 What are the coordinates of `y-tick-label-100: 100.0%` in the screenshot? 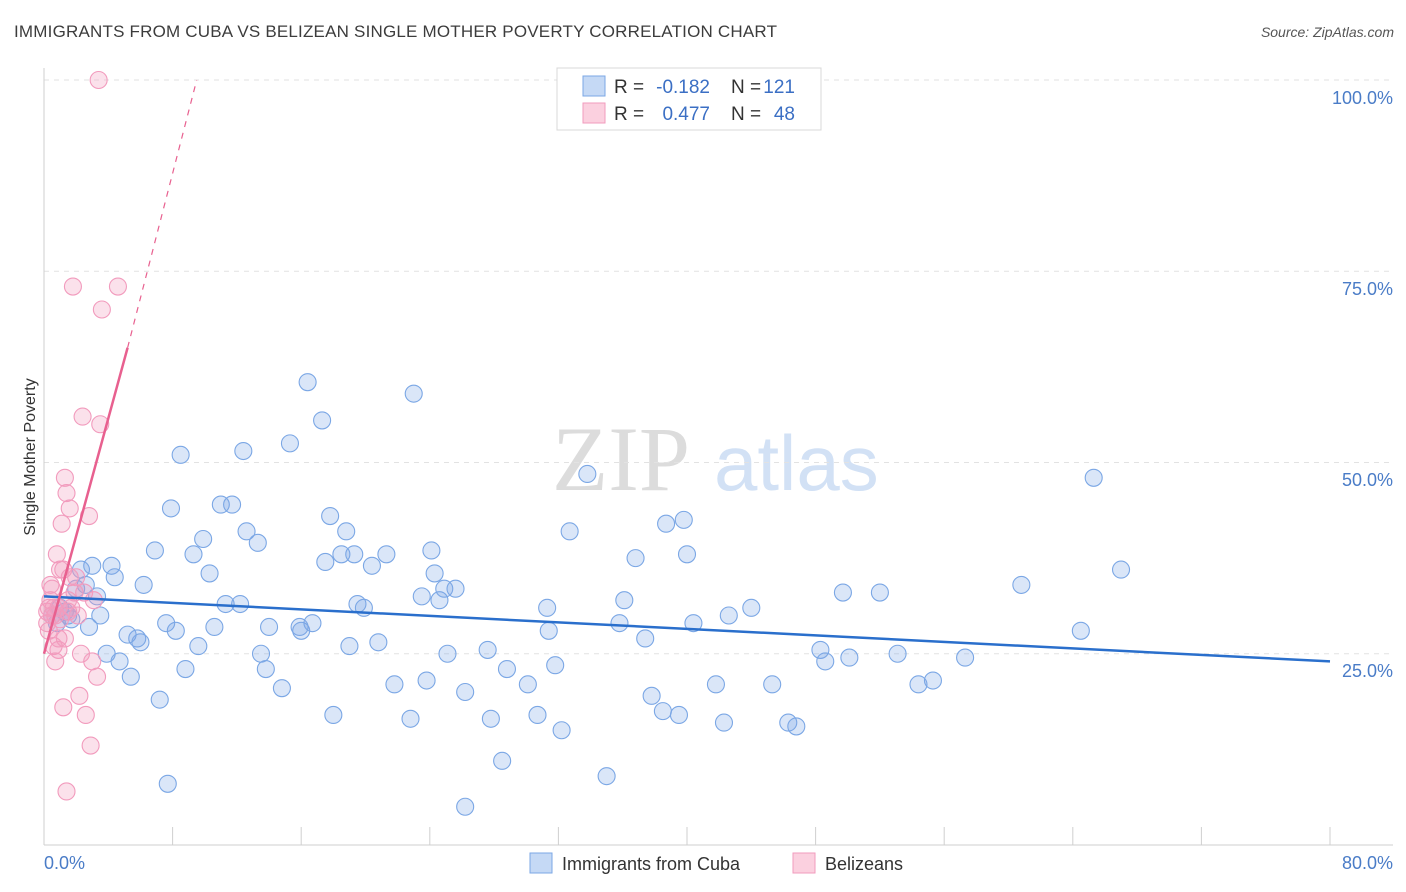 It's located at (1362, 98).